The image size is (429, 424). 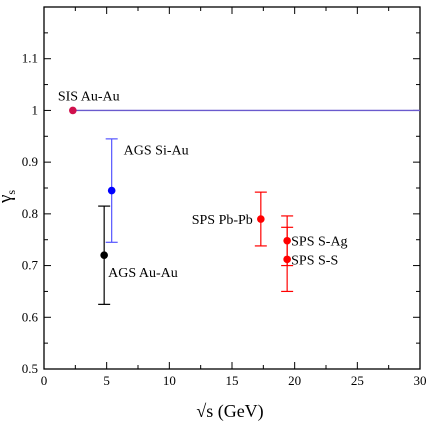 I want to click on y-tick-label: 0.5, so click(x=30, y=368).